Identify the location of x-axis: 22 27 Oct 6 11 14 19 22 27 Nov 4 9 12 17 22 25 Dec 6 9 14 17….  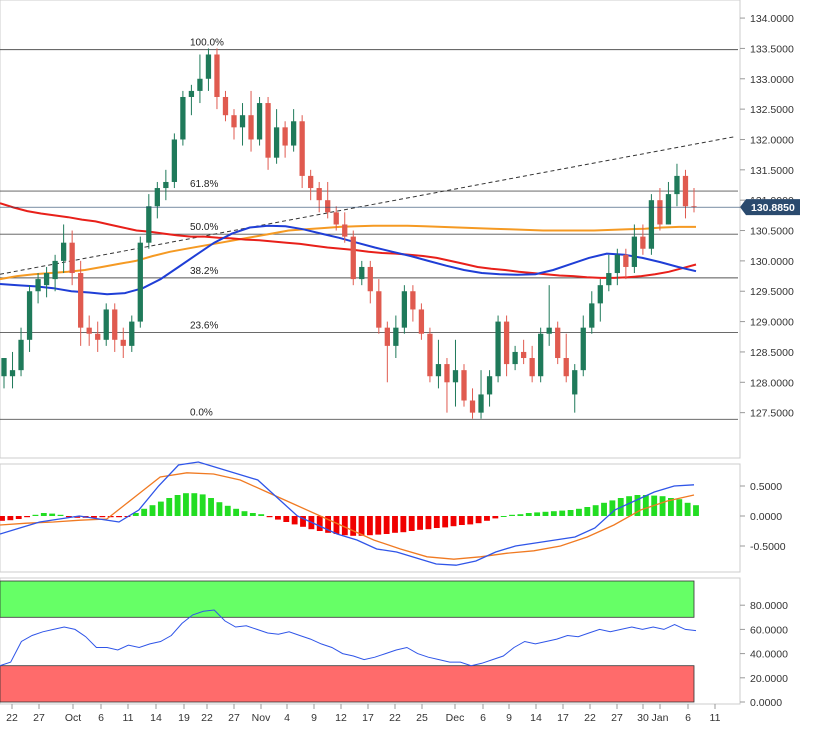
(363, 714).